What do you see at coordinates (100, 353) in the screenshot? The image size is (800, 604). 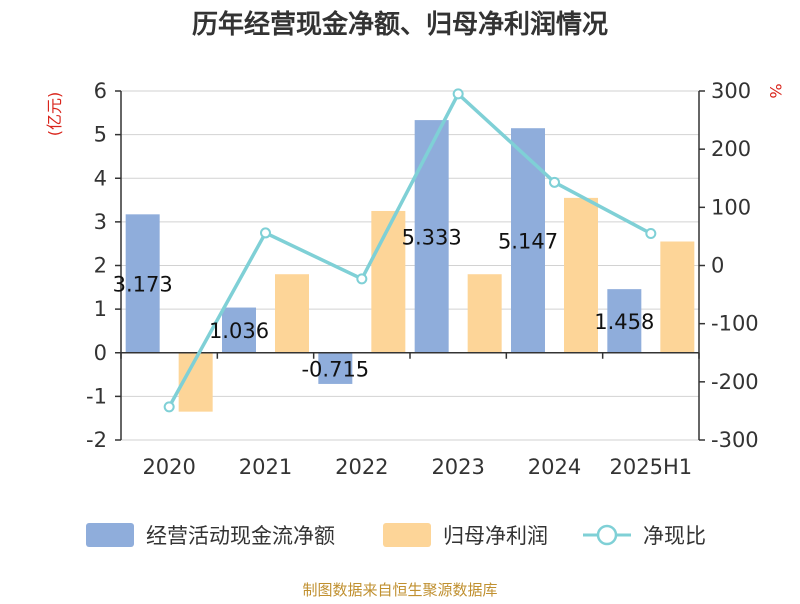 I see `left-tick-label: 0` at bounding box center [100, 353].